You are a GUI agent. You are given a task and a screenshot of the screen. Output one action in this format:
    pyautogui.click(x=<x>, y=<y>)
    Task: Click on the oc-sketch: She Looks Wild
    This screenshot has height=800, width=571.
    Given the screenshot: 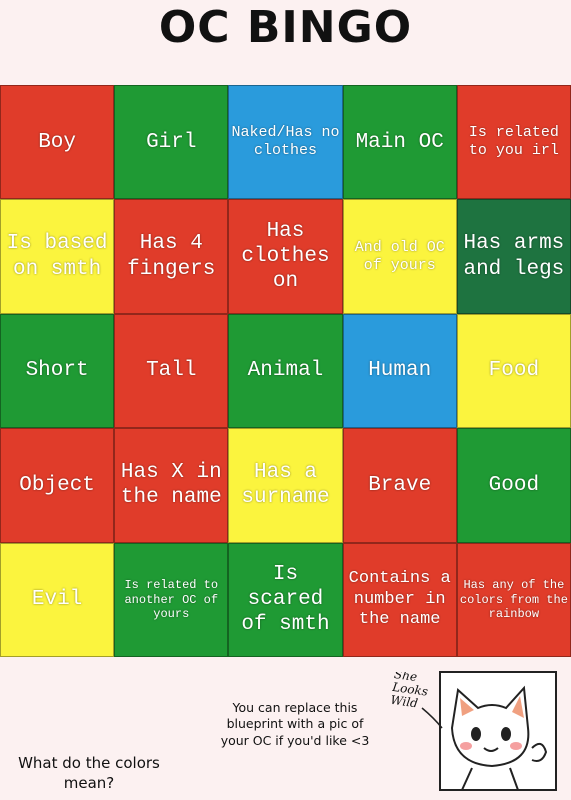 What is the action you would take?
    pyautogui.click(x=474, y=731)
    